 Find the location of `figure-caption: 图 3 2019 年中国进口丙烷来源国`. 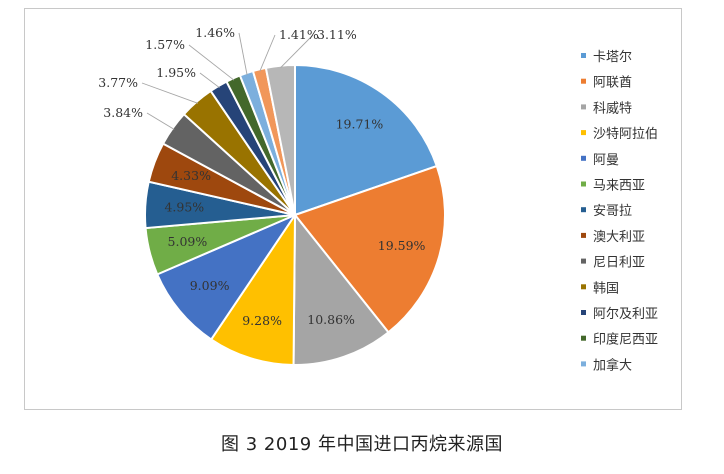

figure-caption: 图 3 2019 年中国进口丙烷来源国 is located at coordinates (362, 444).